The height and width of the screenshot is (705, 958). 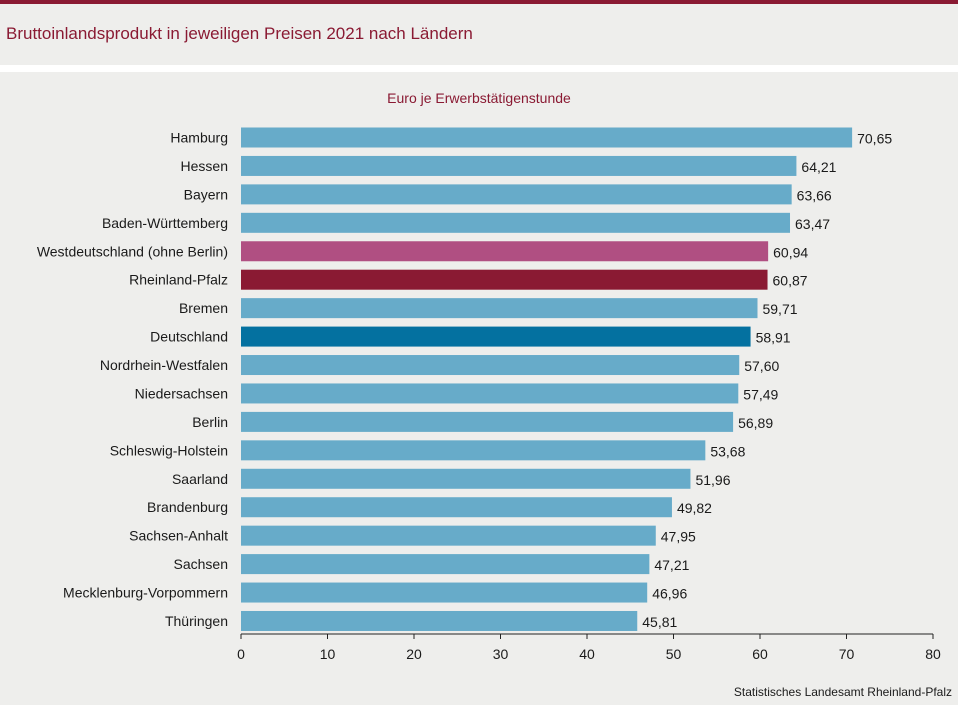 What do you see at coordinates (189, 337) in the screenshot?
I see `category-label-deutschland: Deutschland` at bounding box center [189, 337].